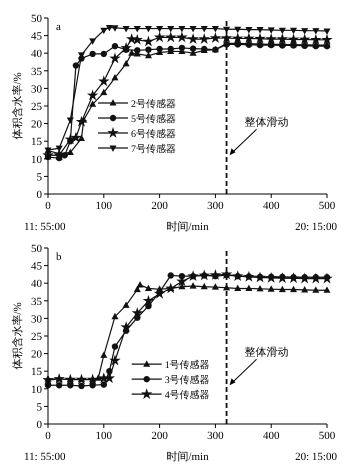 The image size is (347, 476). Describe the element at coordinates (59, 257) in the screenshot. I see `annotation: b` at that location.